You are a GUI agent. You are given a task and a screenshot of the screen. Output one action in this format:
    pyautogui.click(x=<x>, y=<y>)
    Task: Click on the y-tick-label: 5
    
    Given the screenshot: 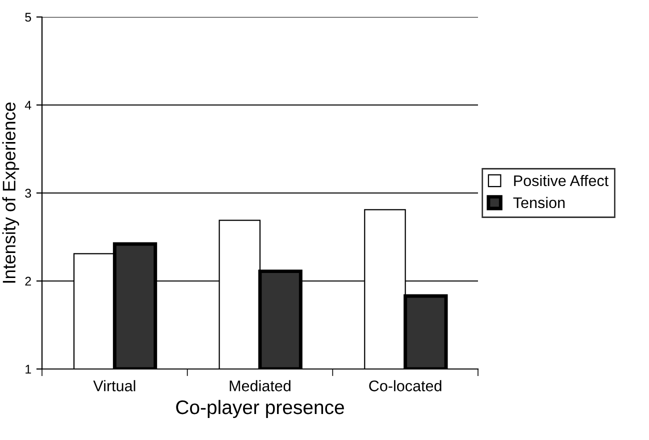 What is the action you would take?
    pyautogui.click(x=28, y=17)
    